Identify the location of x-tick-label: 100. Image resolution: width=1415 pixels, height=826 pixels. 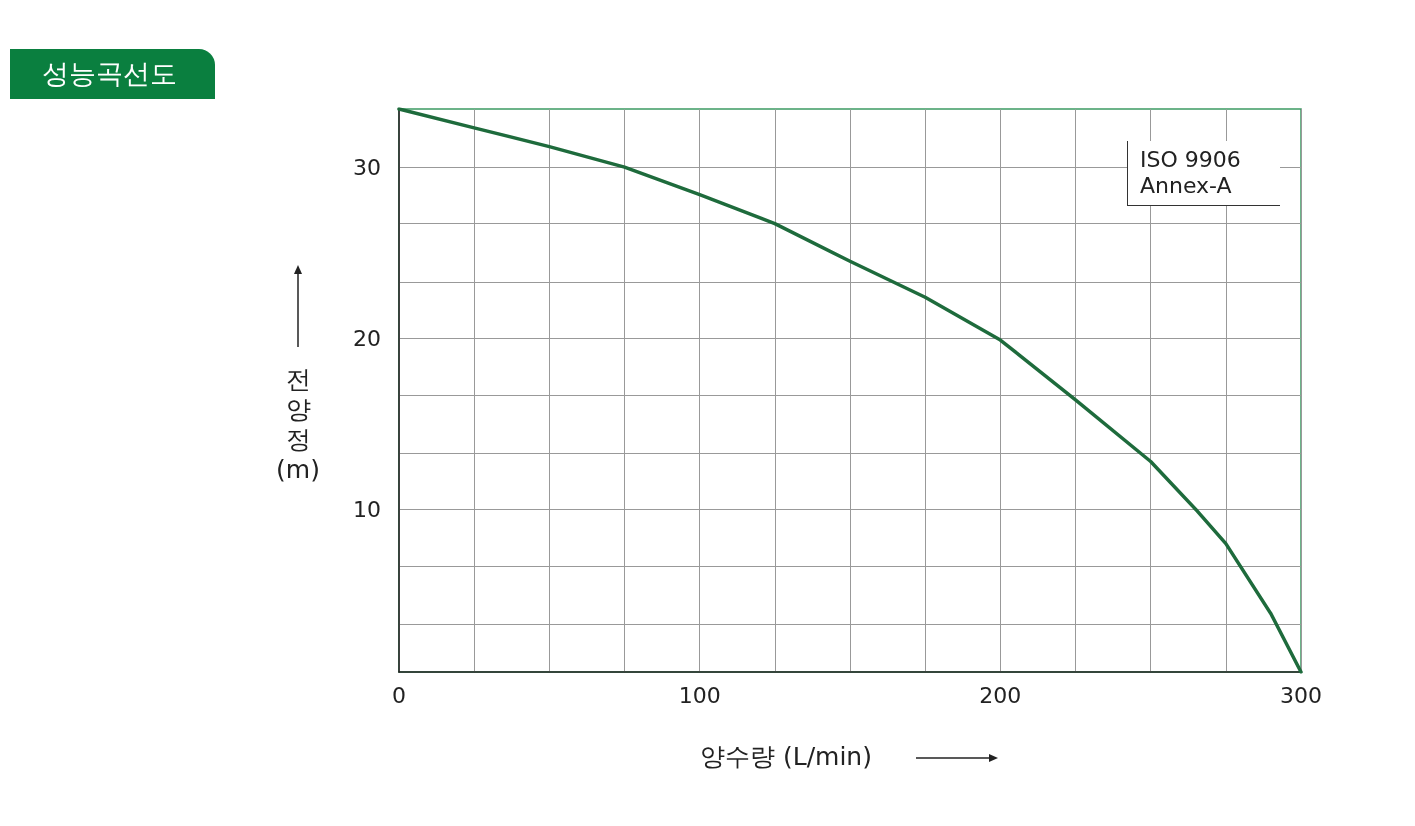
(699, 695).